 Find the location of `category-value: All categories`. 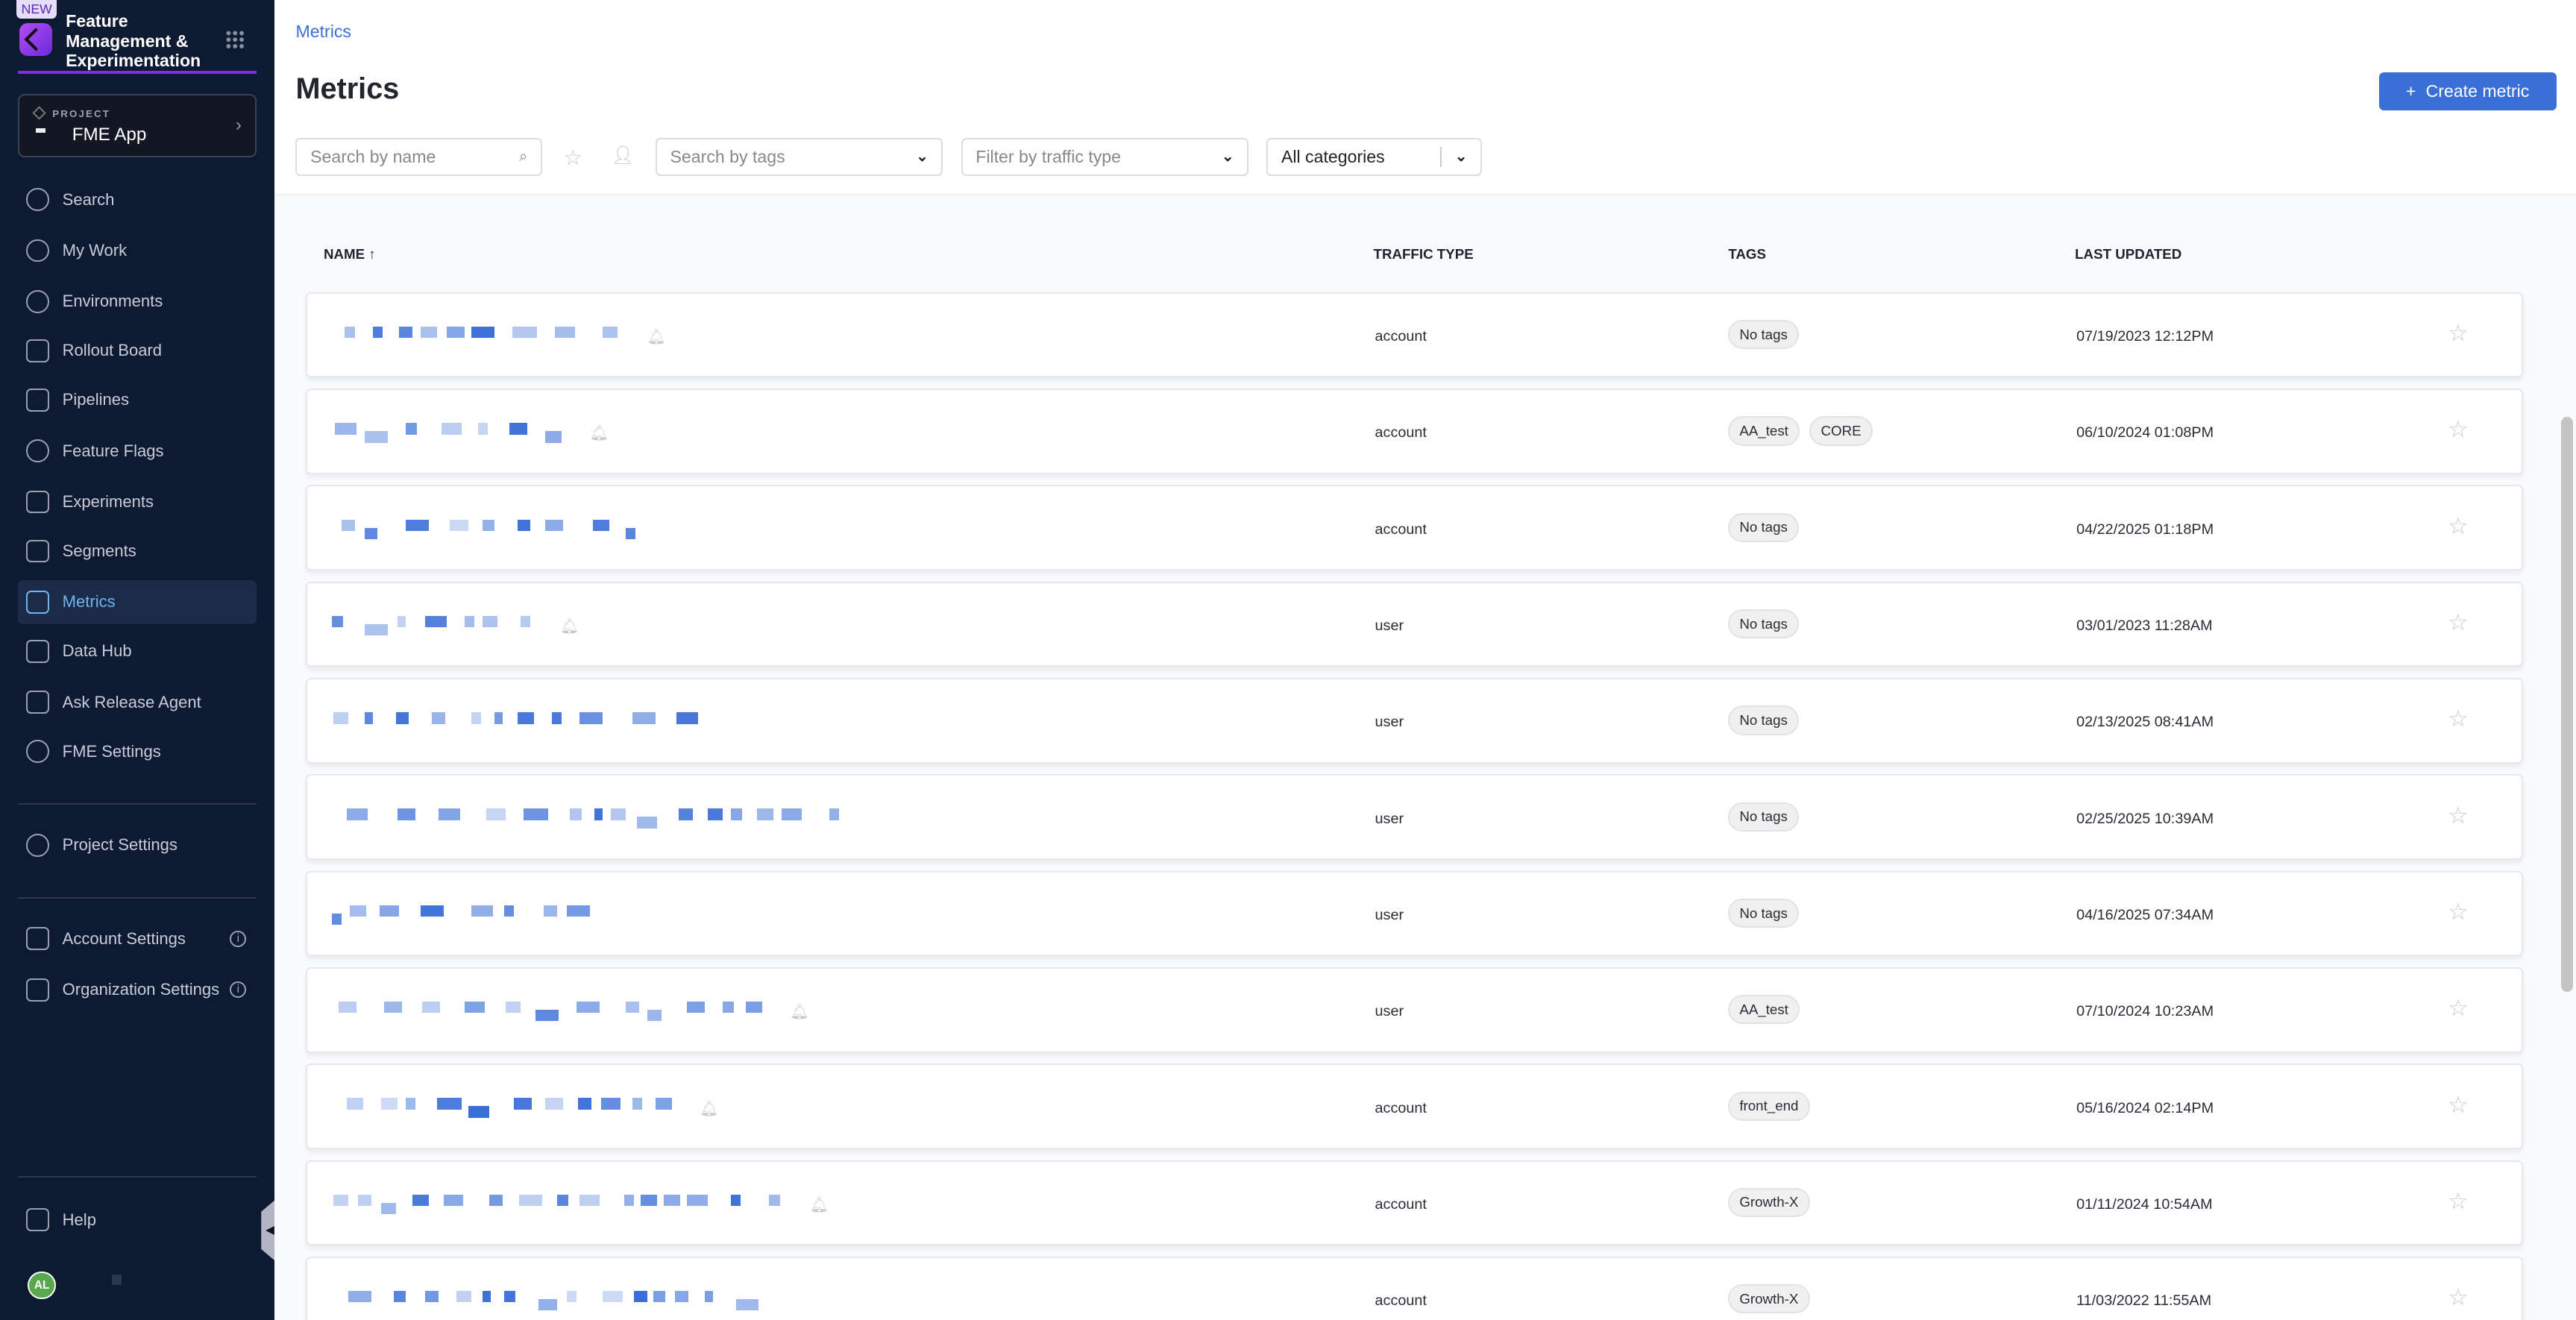

category-value: All categories is located at coordinates (1333, 156).